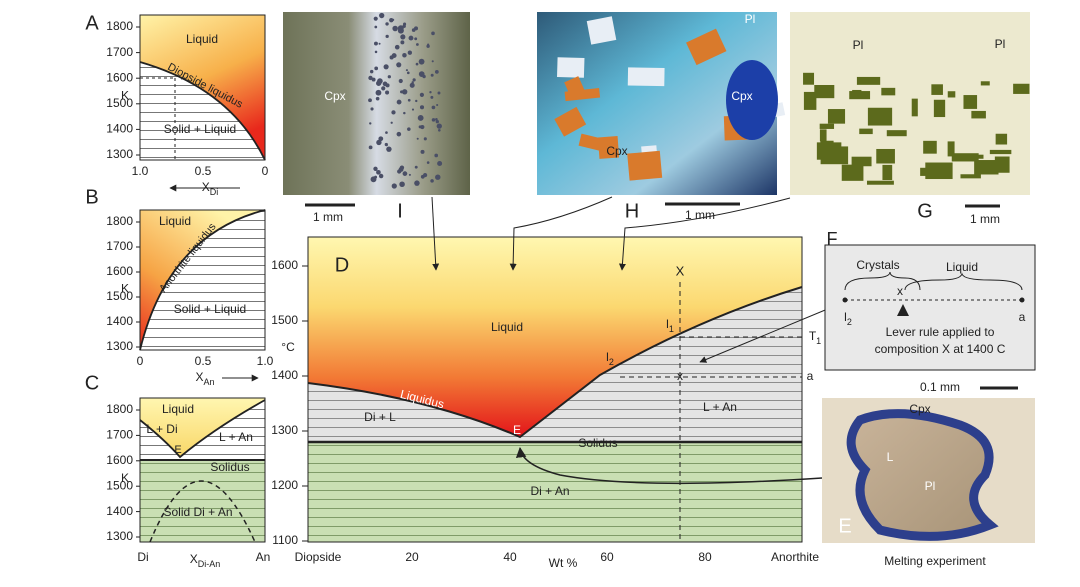 The height and width of the screenshot is (587, 1080). I want to click on panel-b-liquidus, so click(202, 280).